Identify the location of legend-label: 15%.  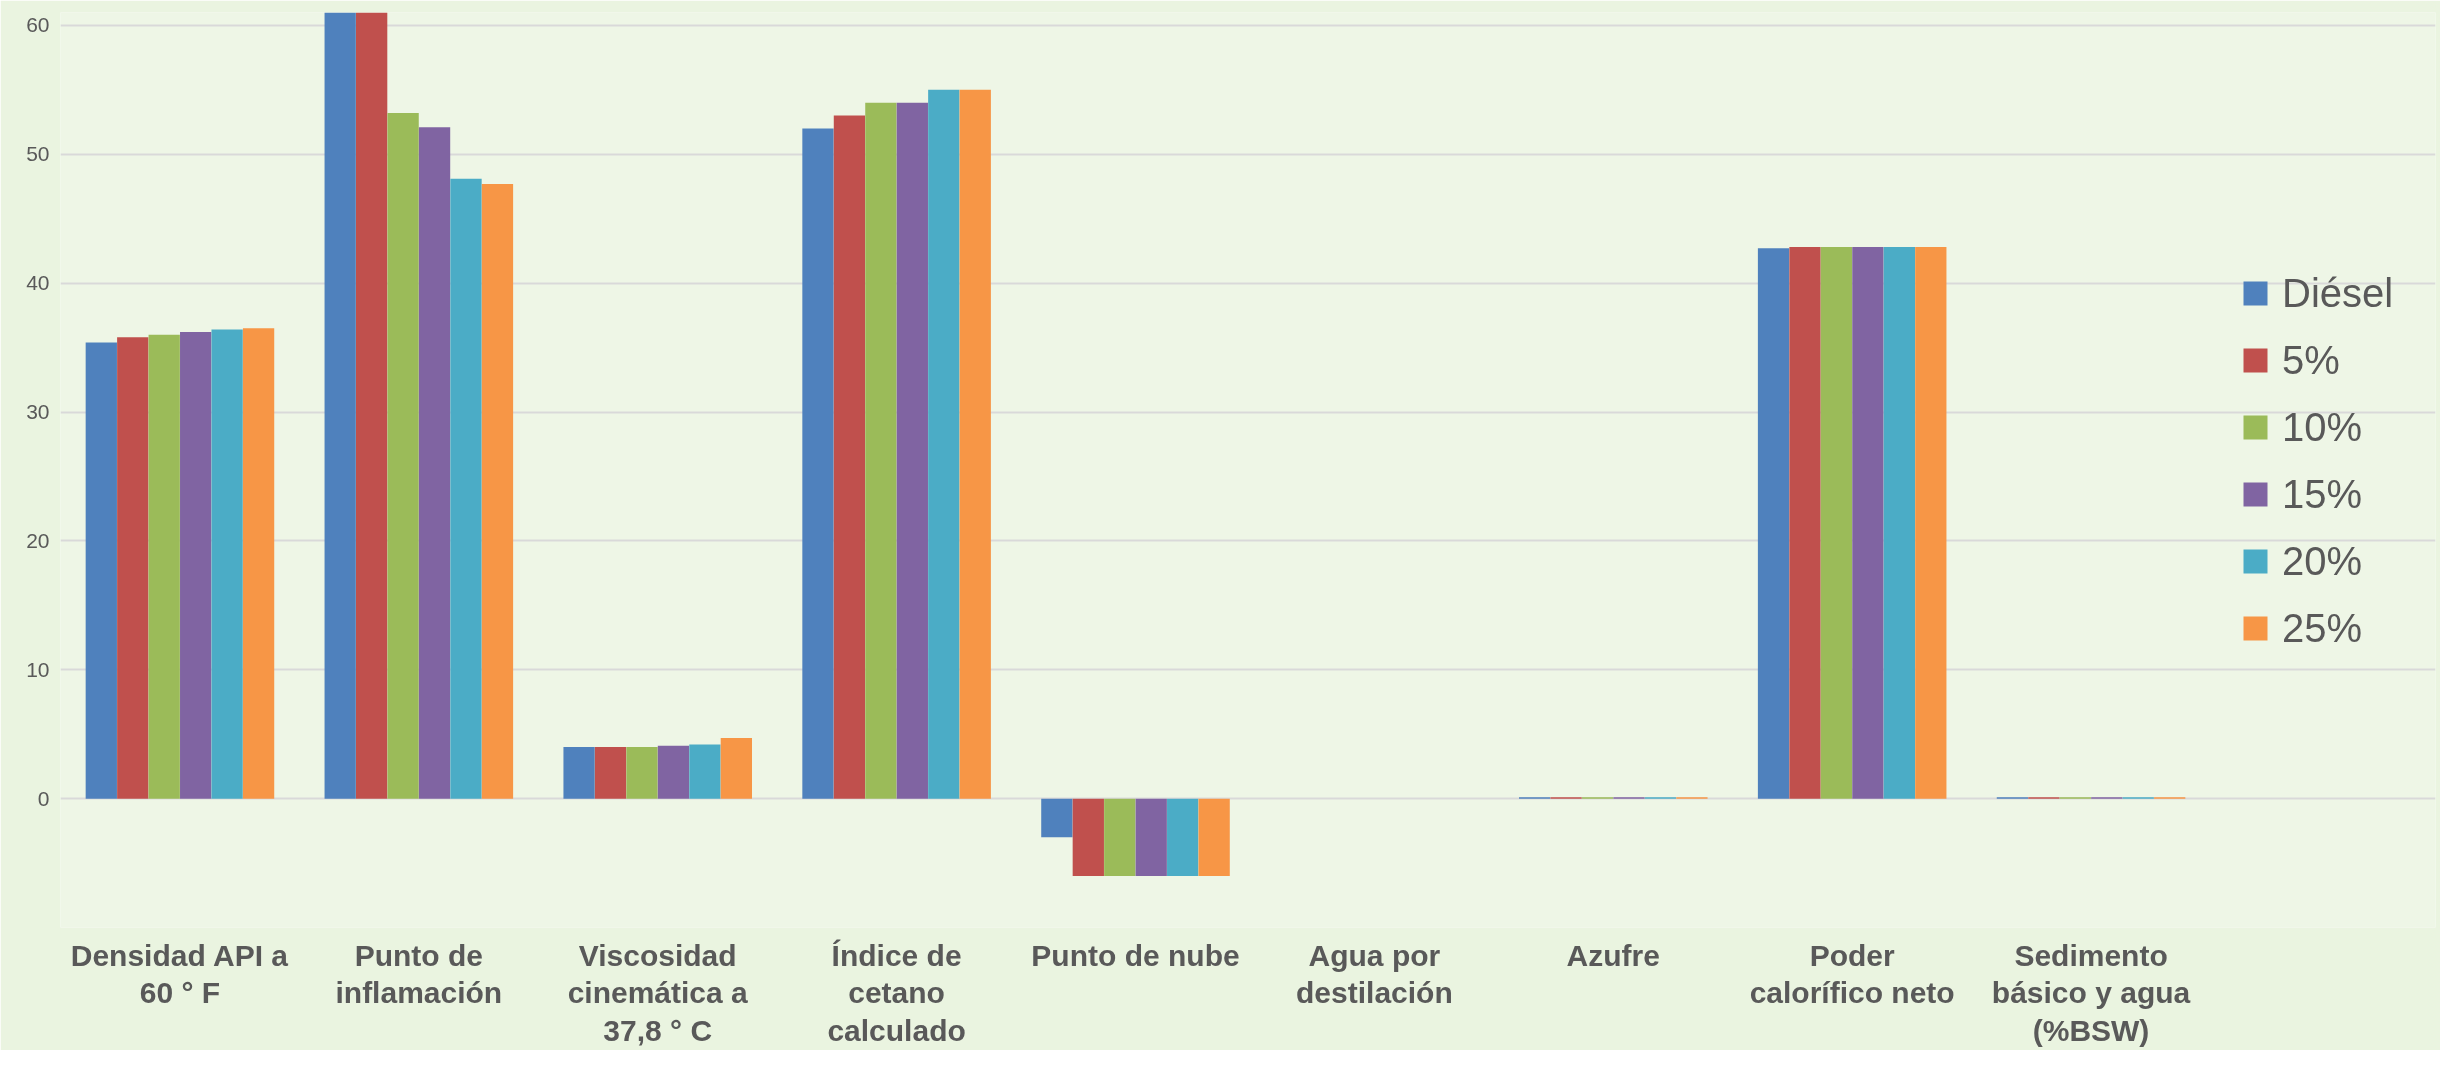
(2322, 494).